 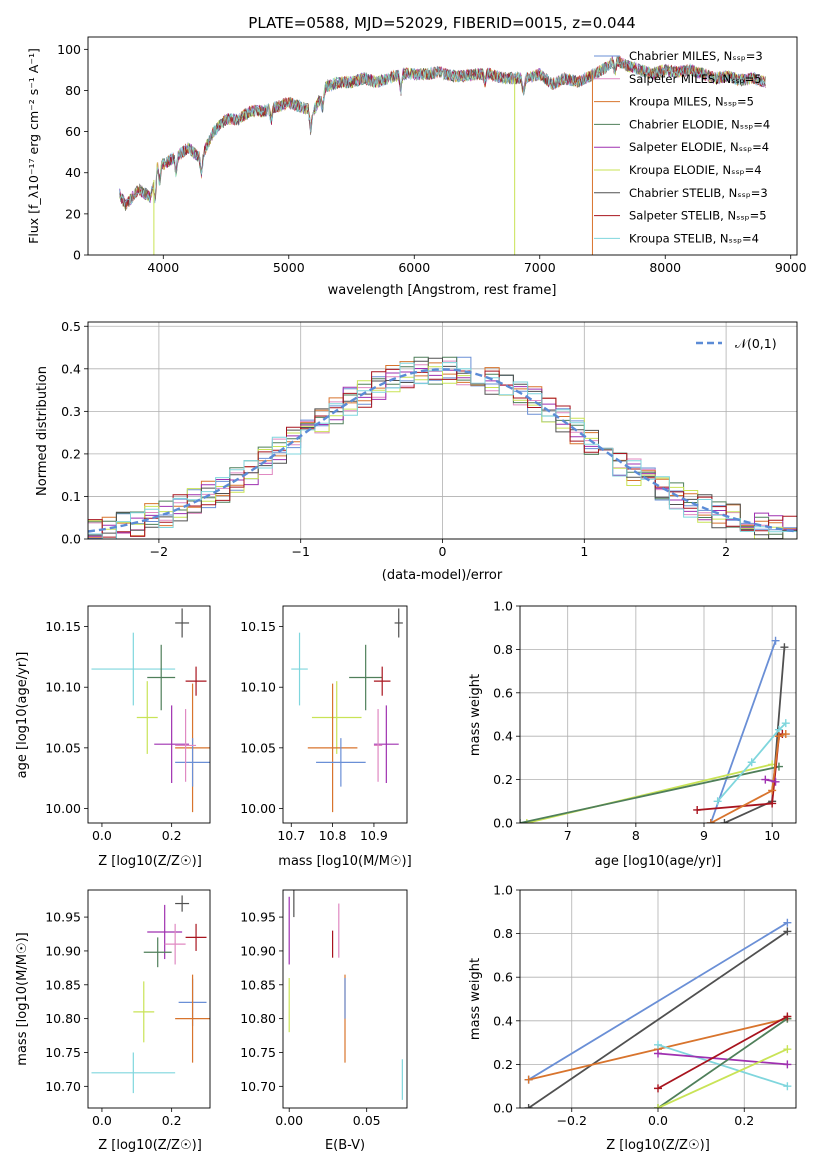 I want to click on x-tick-label-0: 0.0, so click(x=102, y=835).